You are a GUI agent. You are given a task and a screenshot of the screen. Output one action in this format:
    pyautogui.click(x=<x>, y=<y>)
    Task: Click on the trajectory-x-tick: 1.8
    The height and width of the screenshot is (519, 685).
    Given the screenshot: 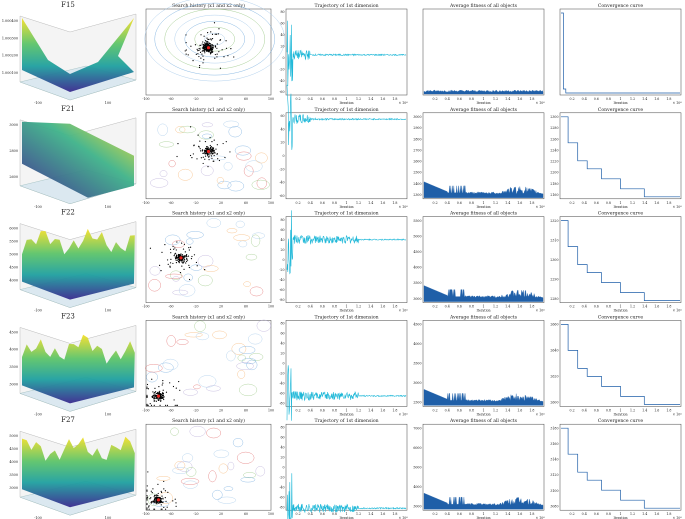 What is the action you would take?
    pyautogui.click(x=394, y=99)
    